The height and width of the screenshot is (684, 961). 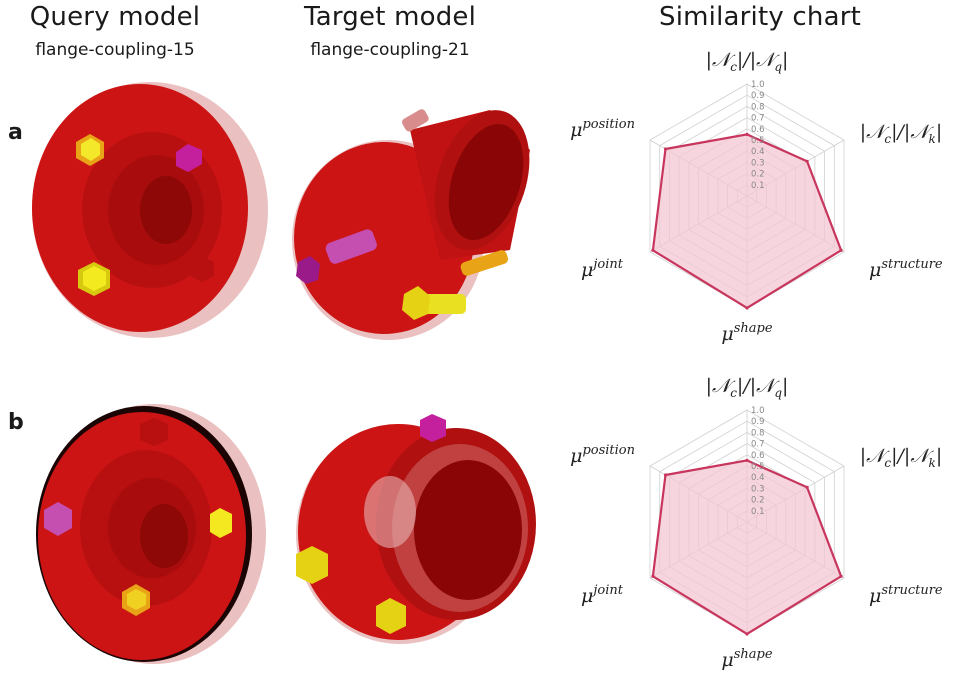 What do you see at coordinates (15, 132) in the screenshot?
I see `row-label-a: a` at bounding box center [15, 132].